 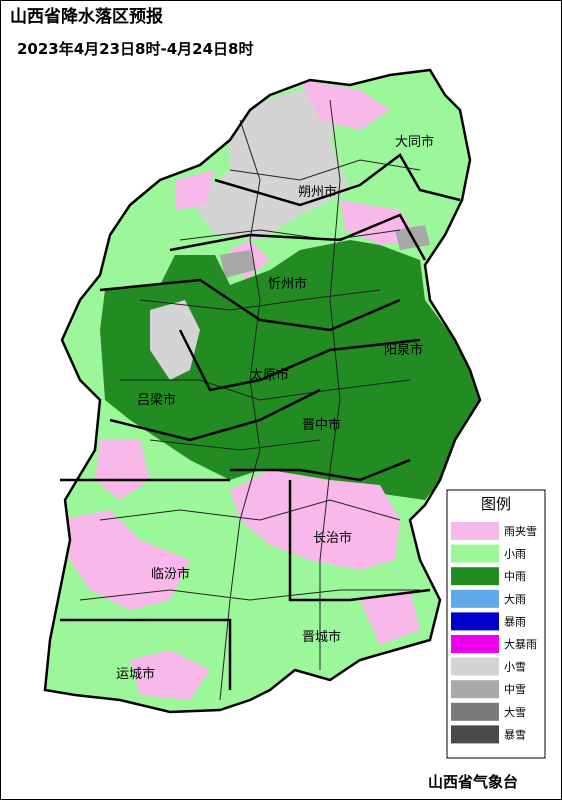 What do you see at coordinates (515, 689) in the screenshot?
I see `legend-label: 中雪` at bounding box center [515, 689].